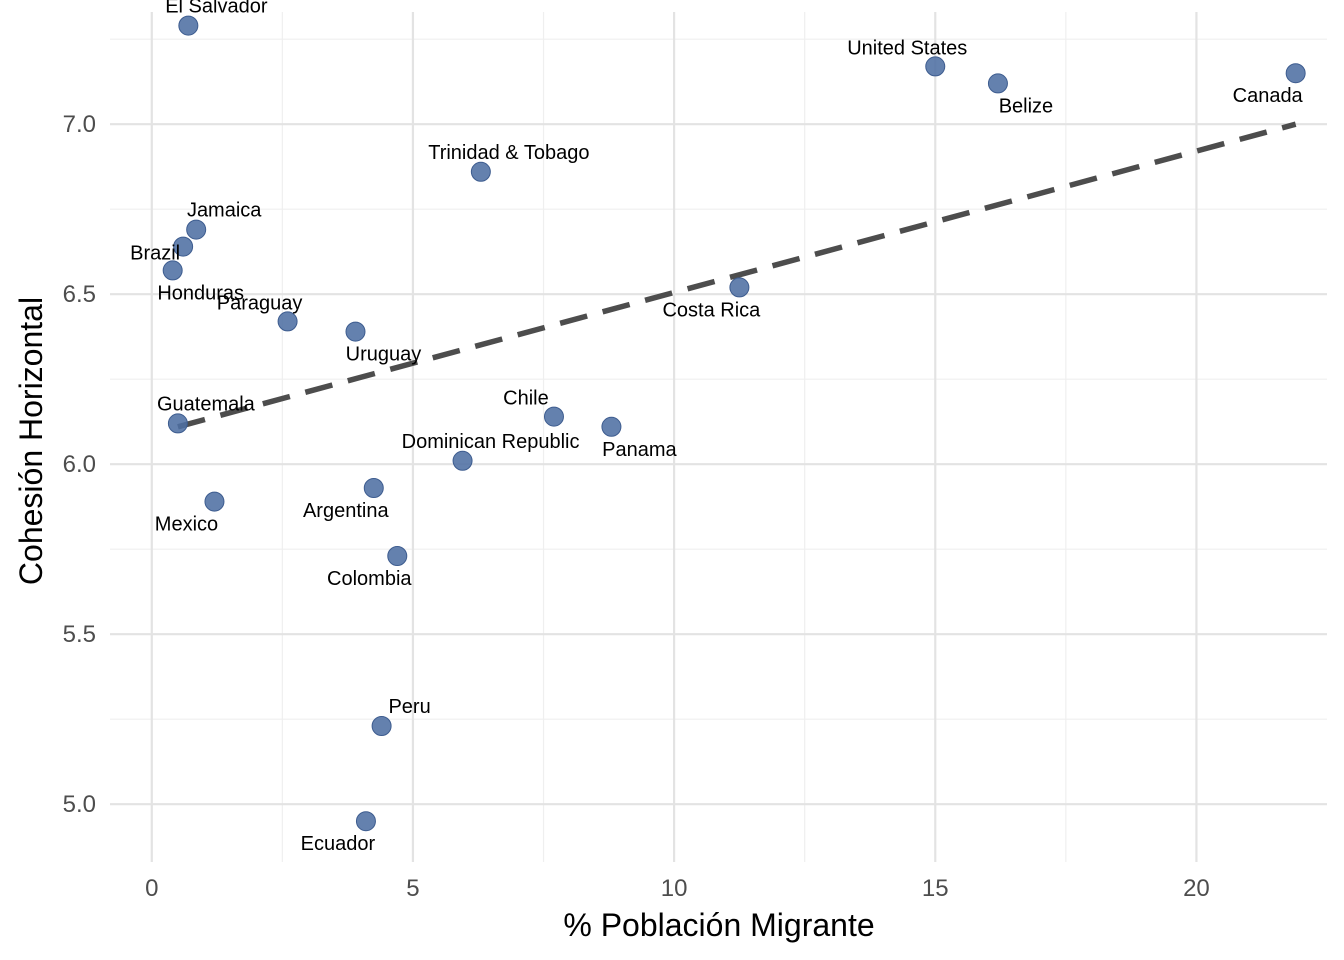 This screenshot has height=960, width=1344. I want to click on point-label: Trinidad & Tobago, so click(508, 153).